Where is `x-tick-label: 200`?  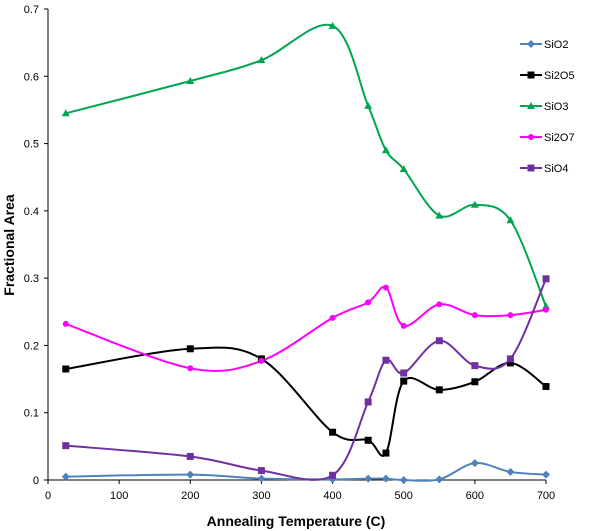 x-tick-label: 200 is located at coordinates (190, 496).